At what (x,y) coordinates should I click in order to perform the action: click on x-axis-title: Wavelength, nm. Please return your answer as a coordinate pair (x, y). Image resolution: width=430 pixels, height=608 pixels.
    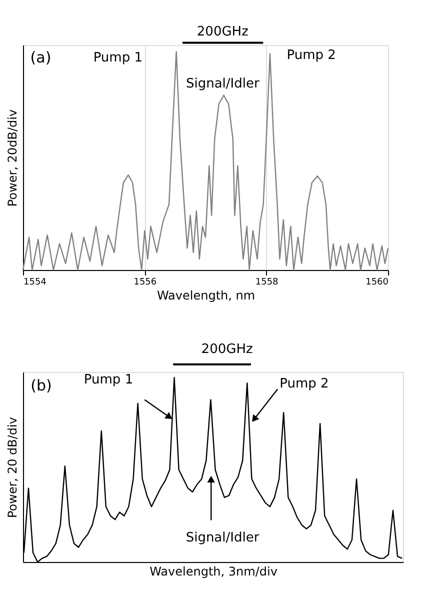
    Looking at the image, I should click on (206, 295).